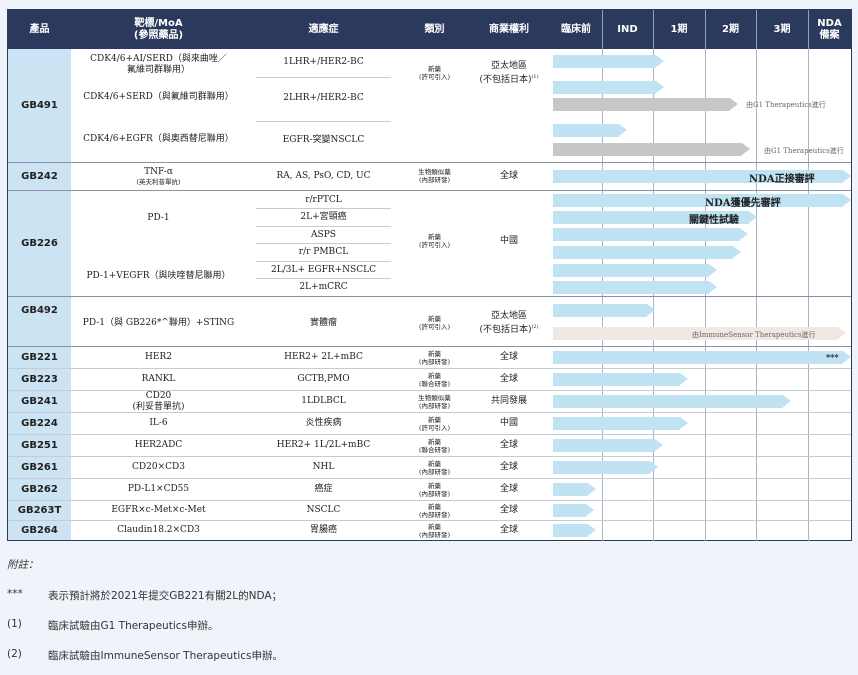  I want to click on indication-cell: 實體瘤, so click(323, 322).